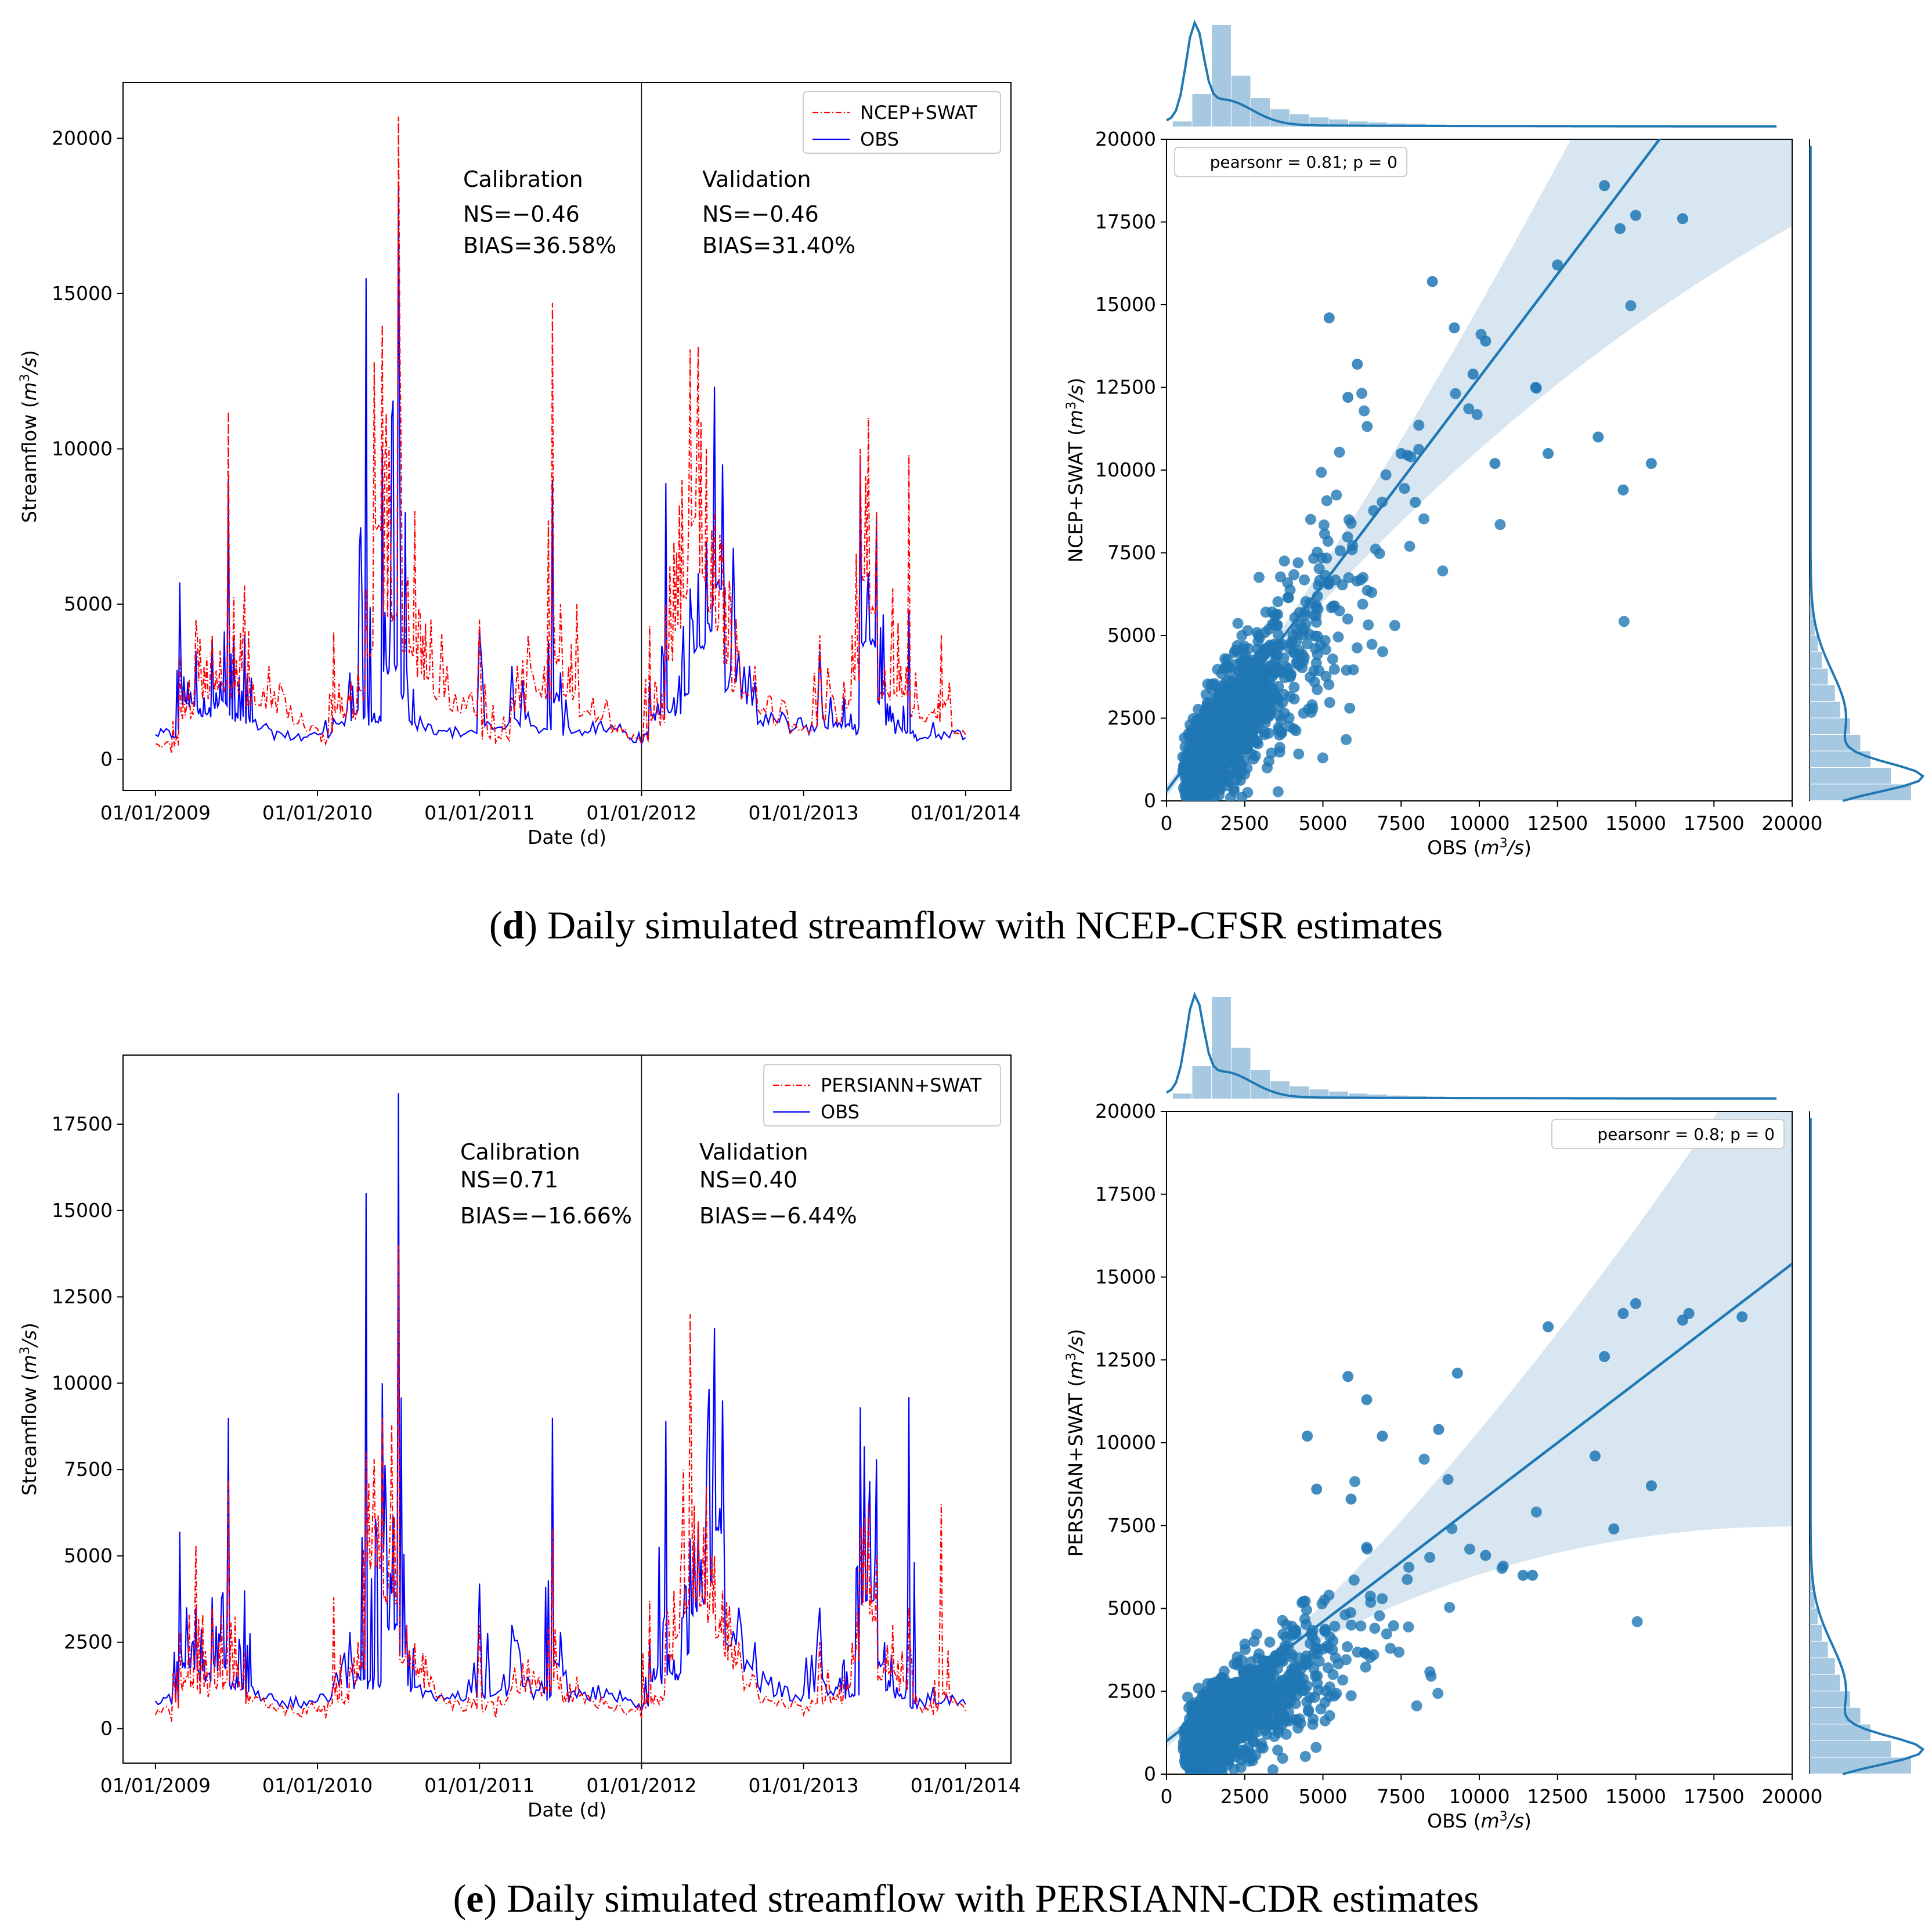 This screenshot has height=1932, width=1932. Describe the element at coordinates (641, 1785) in the screenshot. I see `x-tick-label: 01/01/2012` at that location.